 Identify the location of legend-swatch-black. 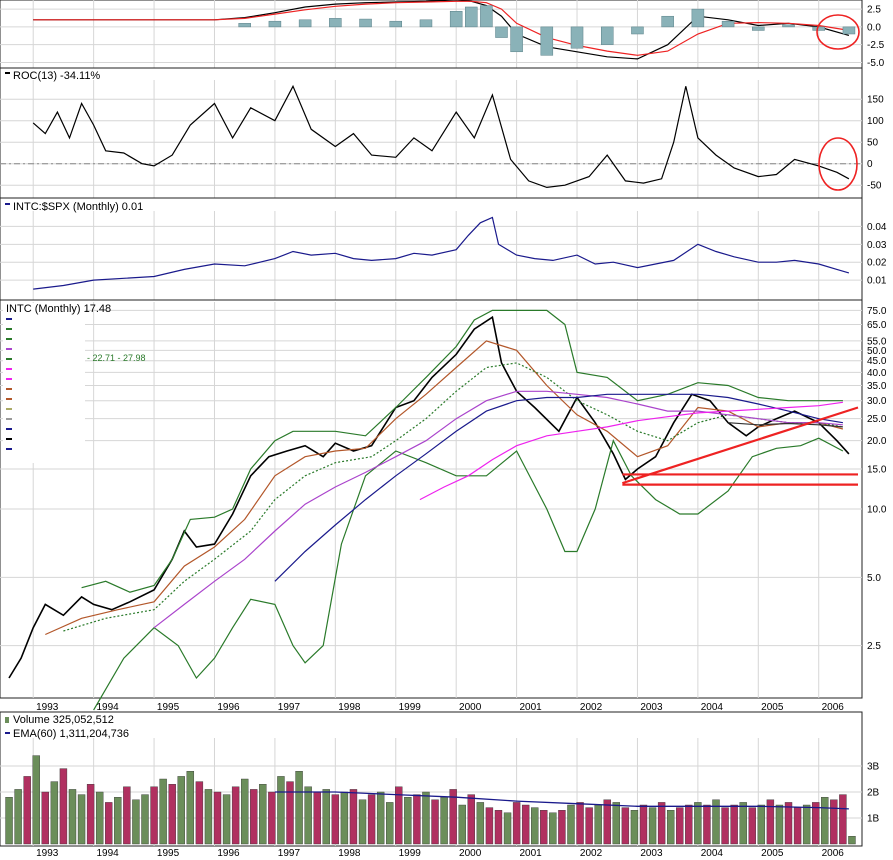
(9, 439).